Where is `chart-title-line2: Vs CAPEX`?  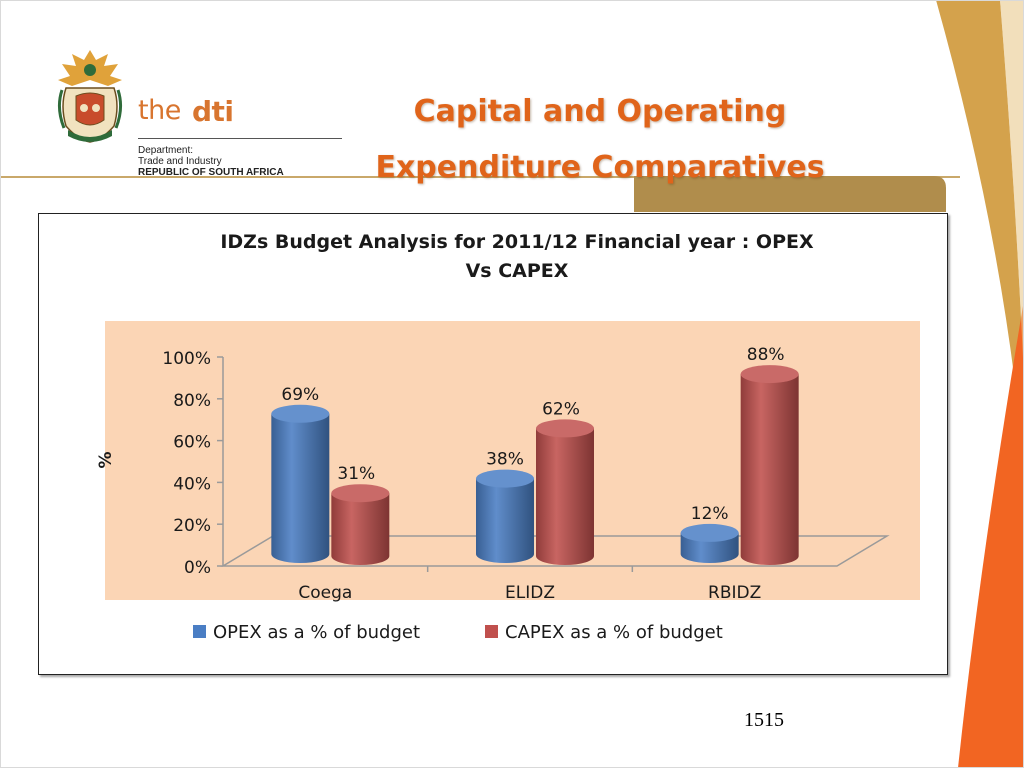 chart-title-line2: Vs CAPEX is located at coordinates (517, 271).